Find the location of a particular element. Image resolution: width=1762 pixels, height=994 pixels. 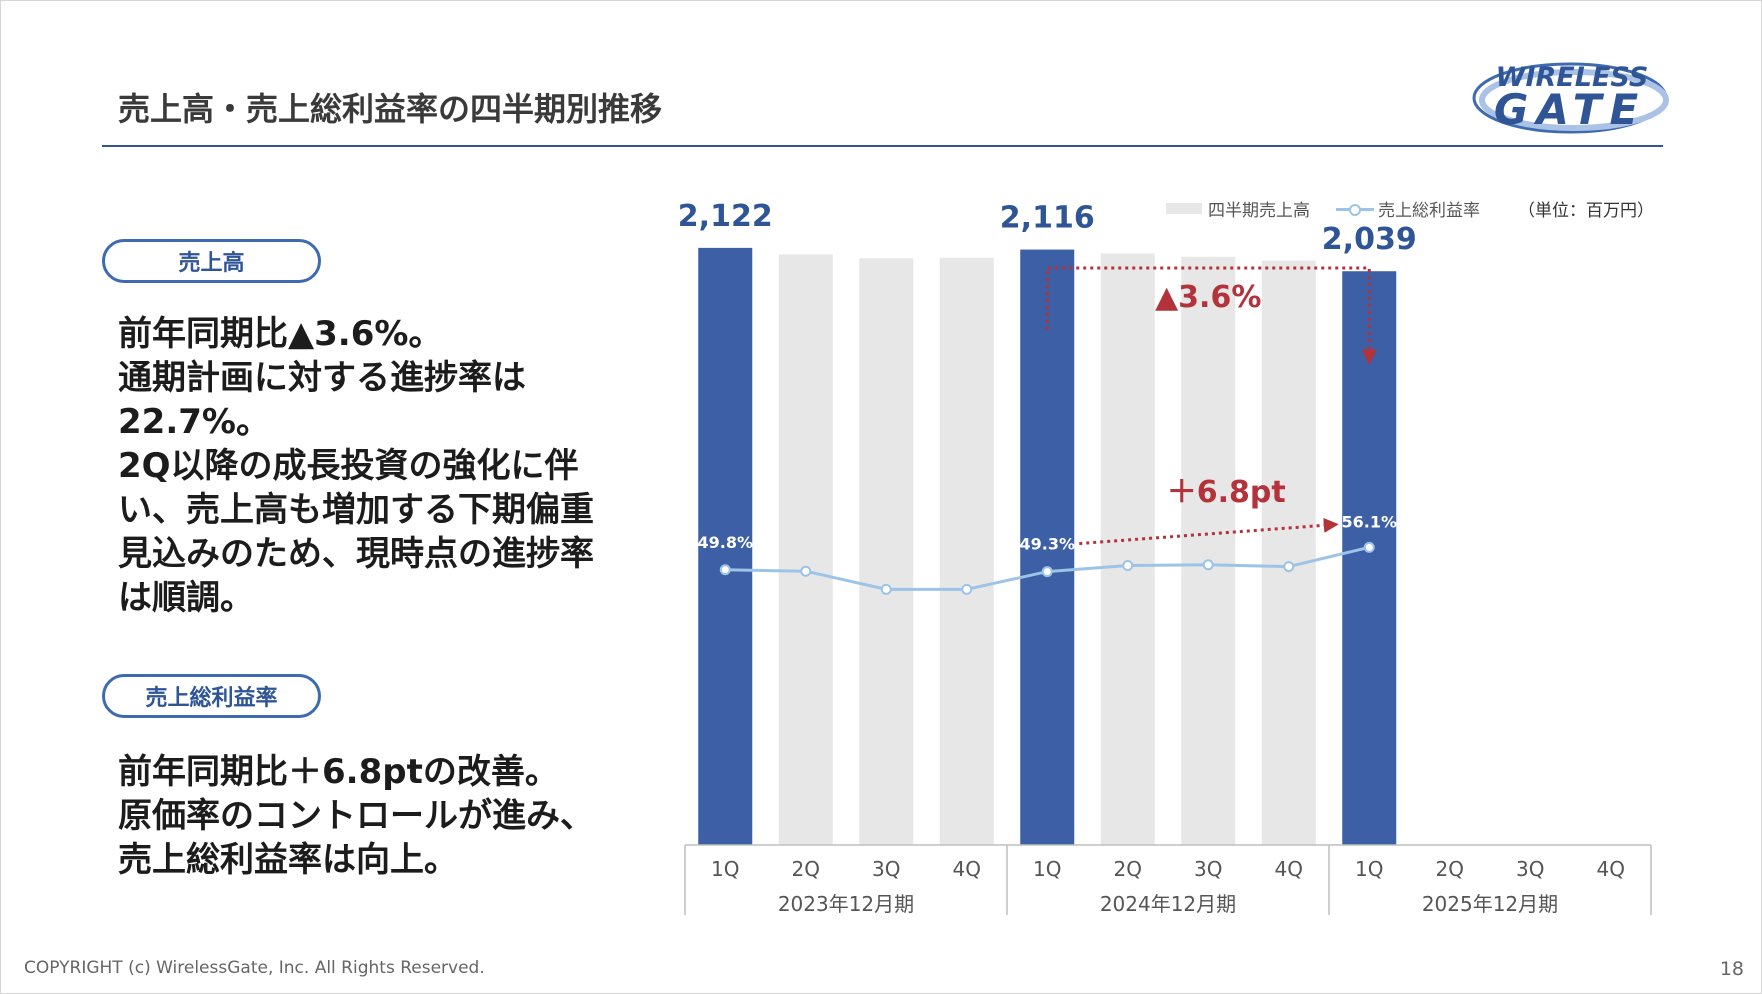

unit-label: （単位：百万円） is located at coordinates (1586, 211).